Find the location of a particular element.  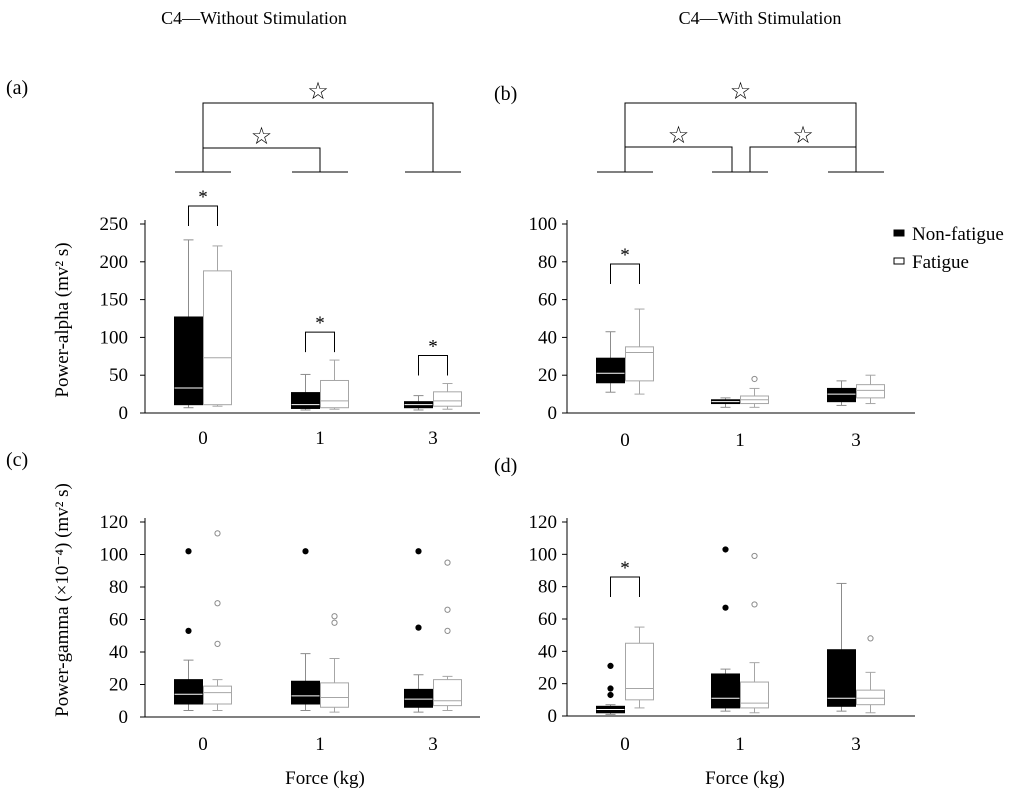

y-tick-label-c: 120 is located at coordinates (114, 522).